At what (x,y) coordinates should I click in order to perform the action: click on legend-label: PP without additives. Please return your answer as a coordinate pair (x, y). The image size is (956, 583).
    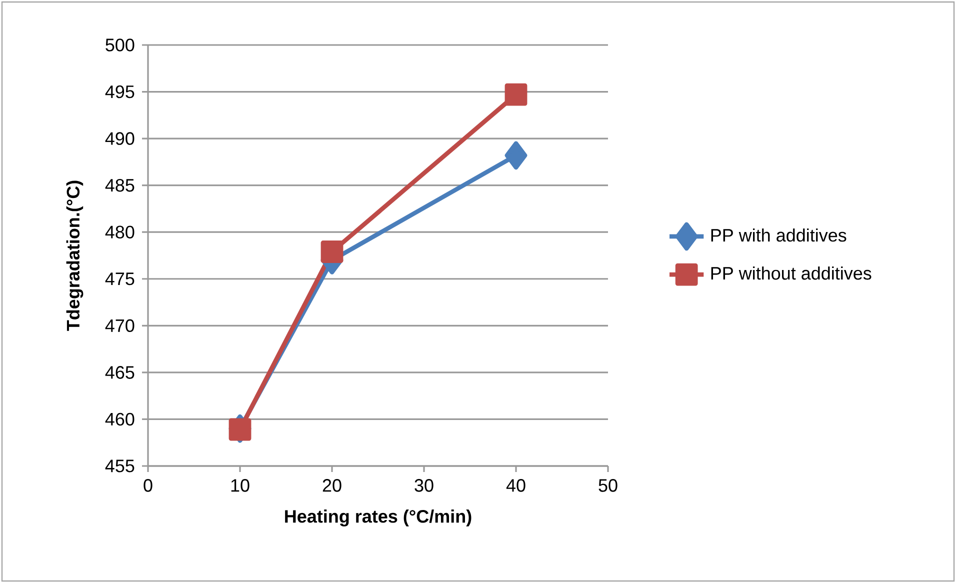
    Looking at the image, I should click on (791, 273).